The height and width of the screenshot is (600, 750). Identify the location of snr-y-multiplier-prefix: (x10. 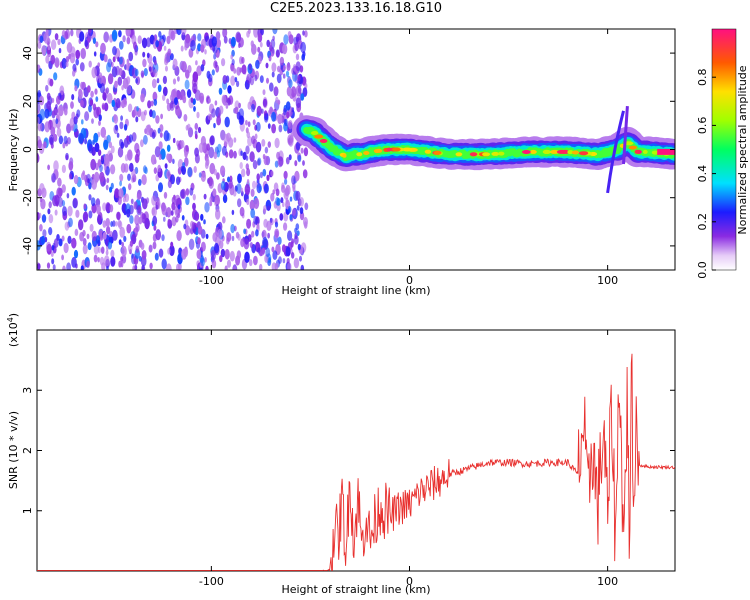
(13, 334).